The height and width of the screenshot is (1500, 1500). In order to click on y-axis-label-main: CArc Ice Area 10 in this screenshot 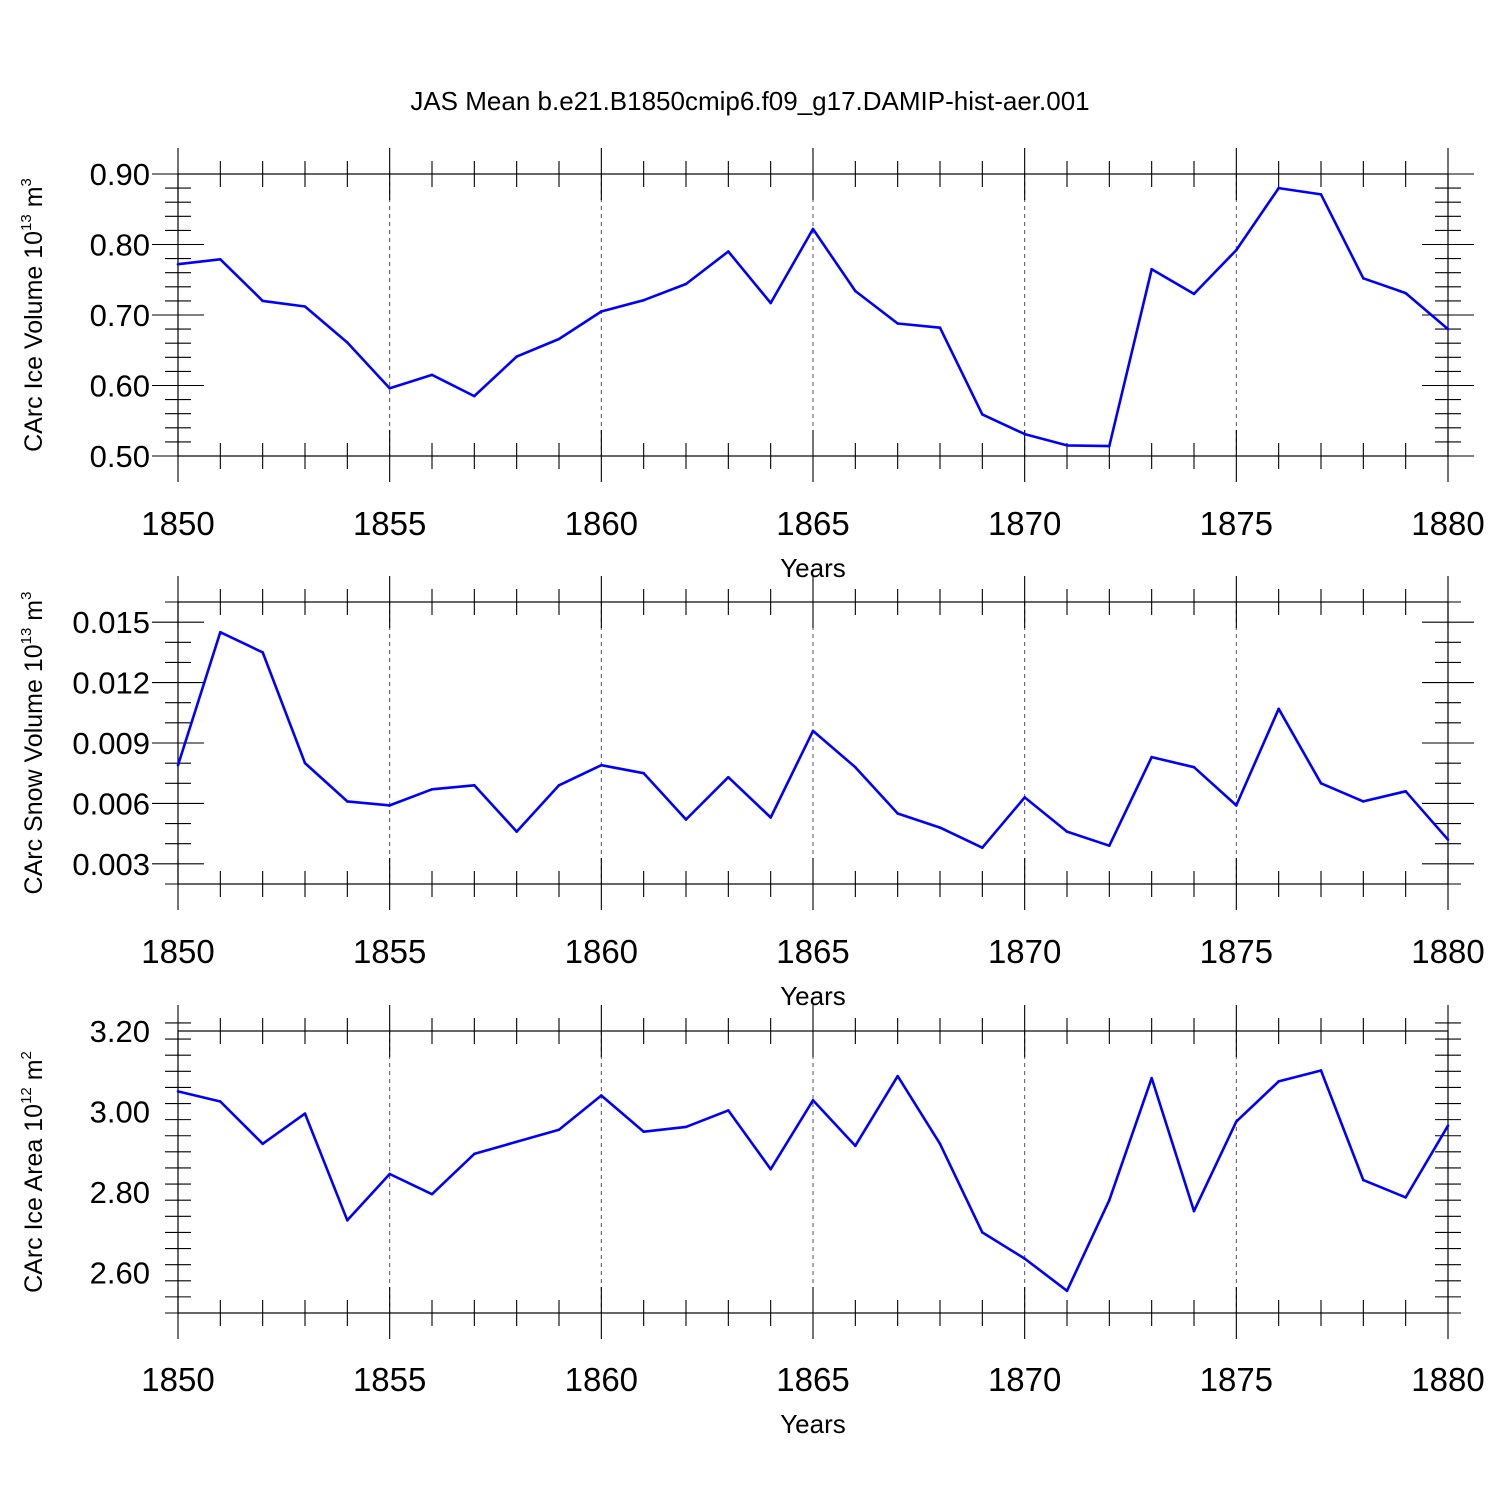, I will do `click(34, 1198)`.